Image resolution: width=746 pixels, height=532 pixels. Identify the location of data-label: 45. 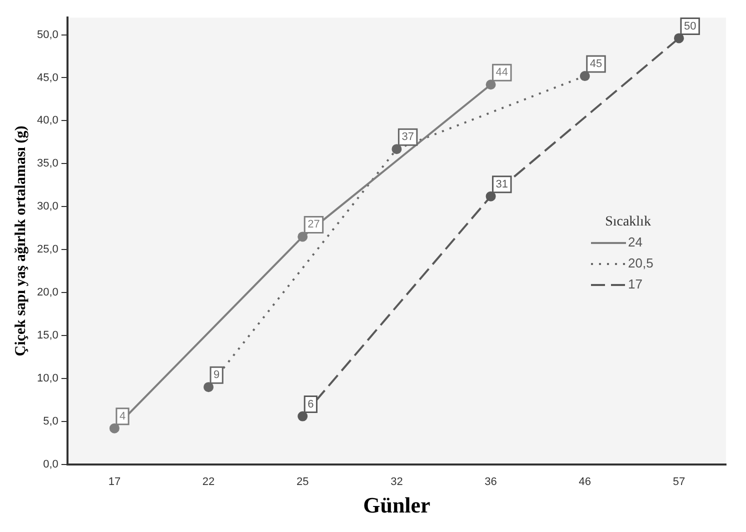
(596, 64).